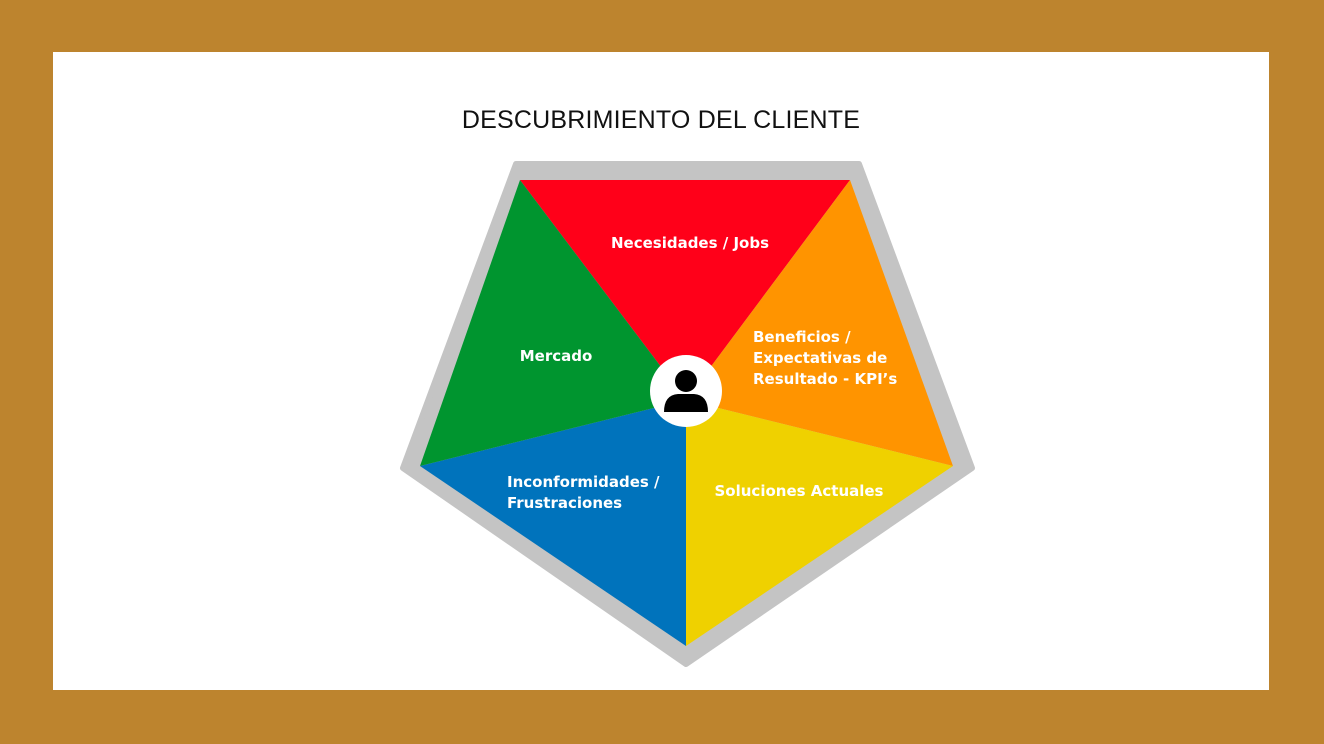 The height and width of the screenshot is (744, 1324). I want to click on person-icon, so click(686, 391).